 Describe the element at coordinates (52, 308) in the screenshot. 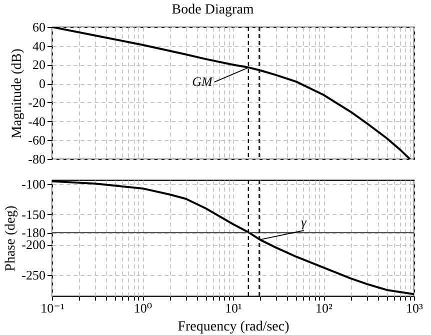

I see `x-tick-label: 10⁻¹` at that location.